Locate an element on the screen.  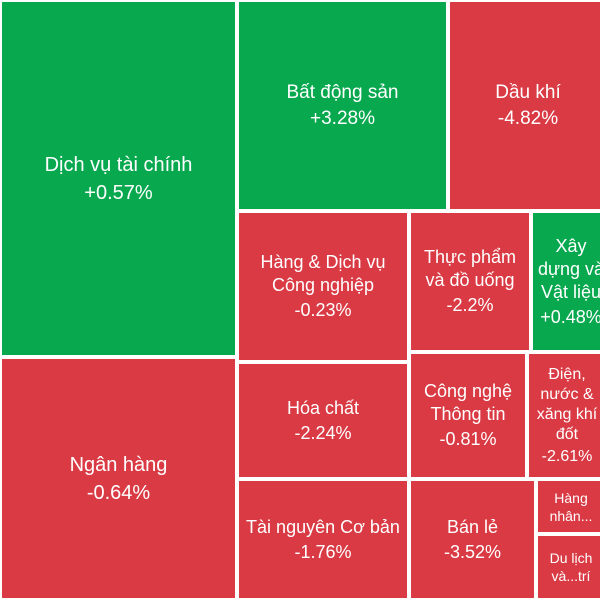
treemap-tile-du-lich-va-tri: Du lịch và...trí is located at coordinates (568, 567).